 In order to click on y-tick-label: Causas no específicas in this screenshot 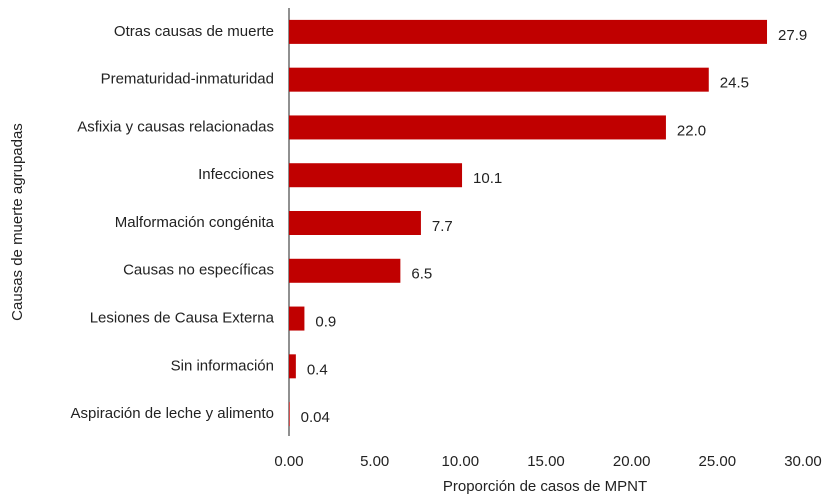, I will do `click(198, 270)`.